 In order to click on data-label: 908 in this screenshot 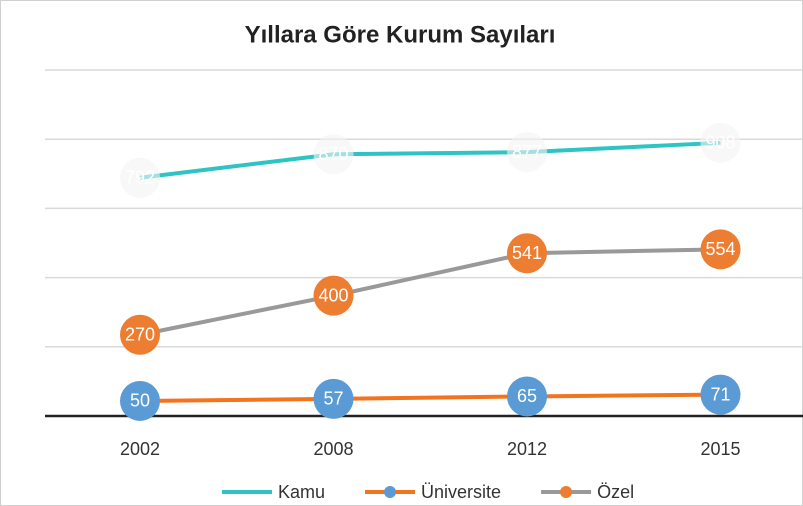, I will do `click(720, 143)`.